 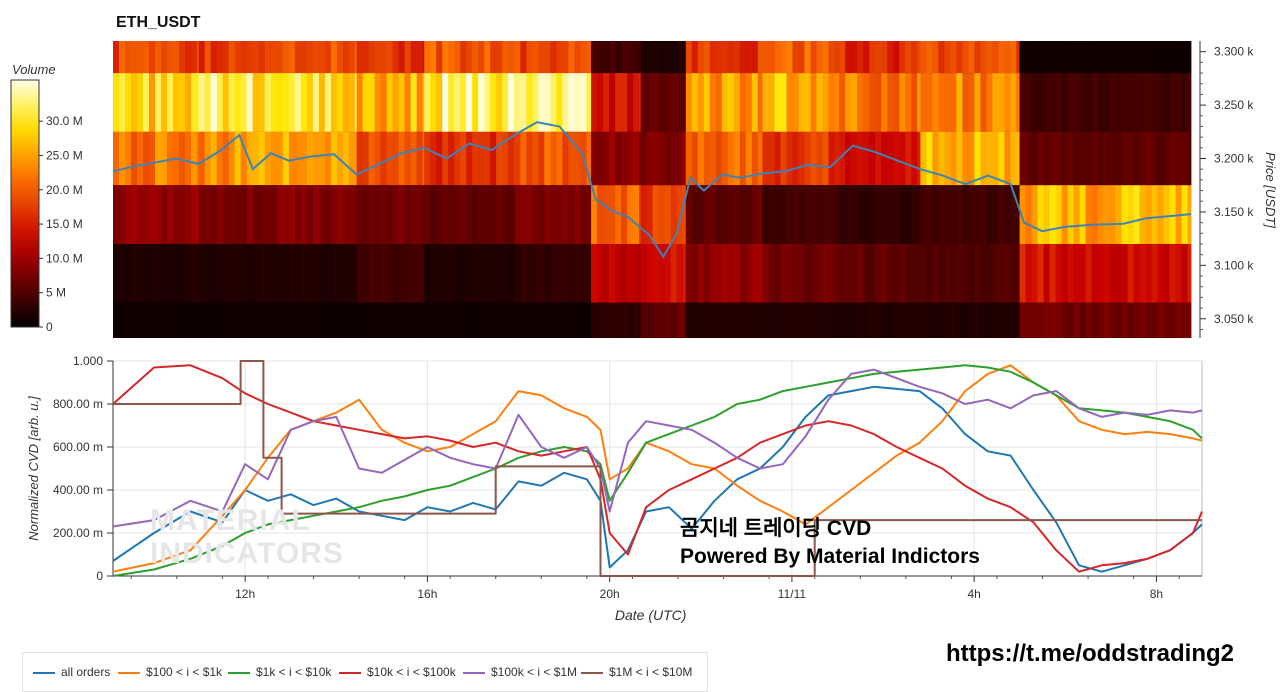 I want to click on legend-item-10k-100k: $10k < i < $100k, so click(x=397, y=672).